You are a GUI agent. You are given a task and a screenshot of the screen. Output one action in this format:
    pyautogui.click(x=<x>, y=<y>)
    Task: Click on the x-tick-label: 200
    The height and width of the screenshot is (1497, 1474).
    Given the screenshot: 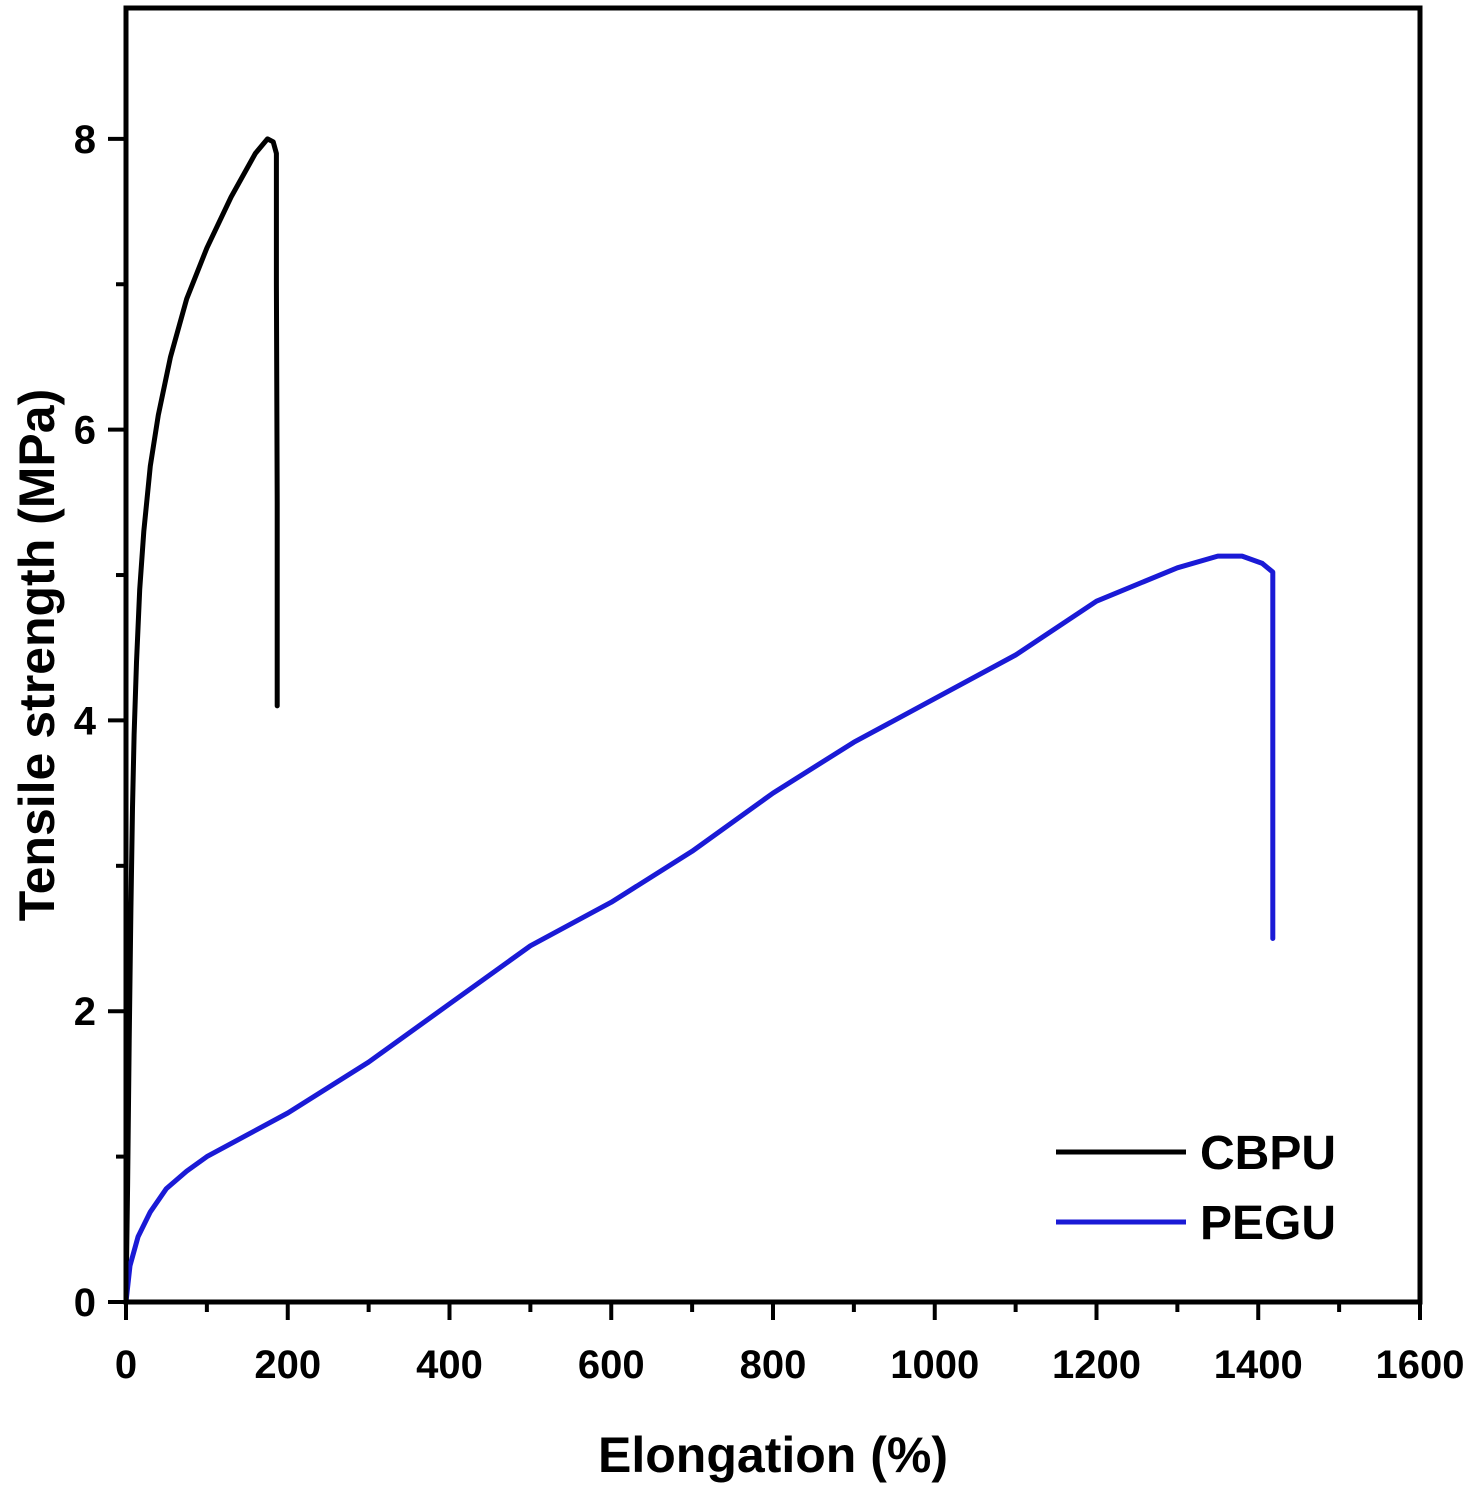 What is the action you would take?
    pyautogui.click(x=287, y=1365)
    